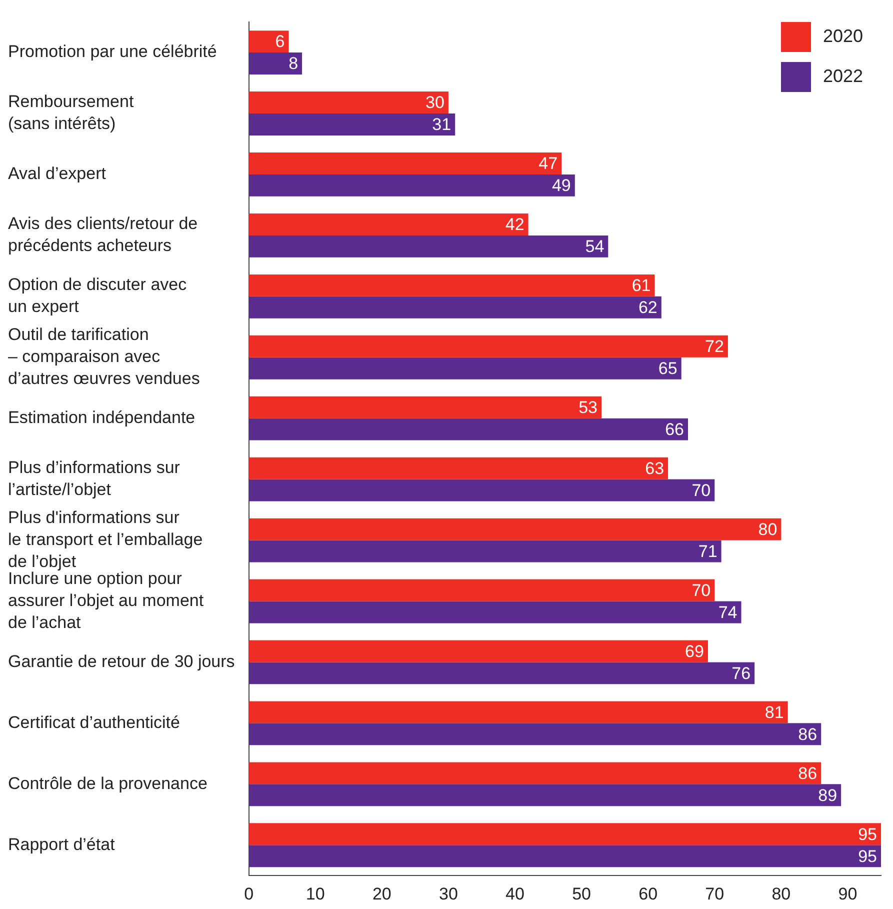  What do you see at coordinates (103, 235) in the screenshot?
I see `y-tick-label: Avis des clients/retour de précédents acheteurs` at bounding box center [103, 235].